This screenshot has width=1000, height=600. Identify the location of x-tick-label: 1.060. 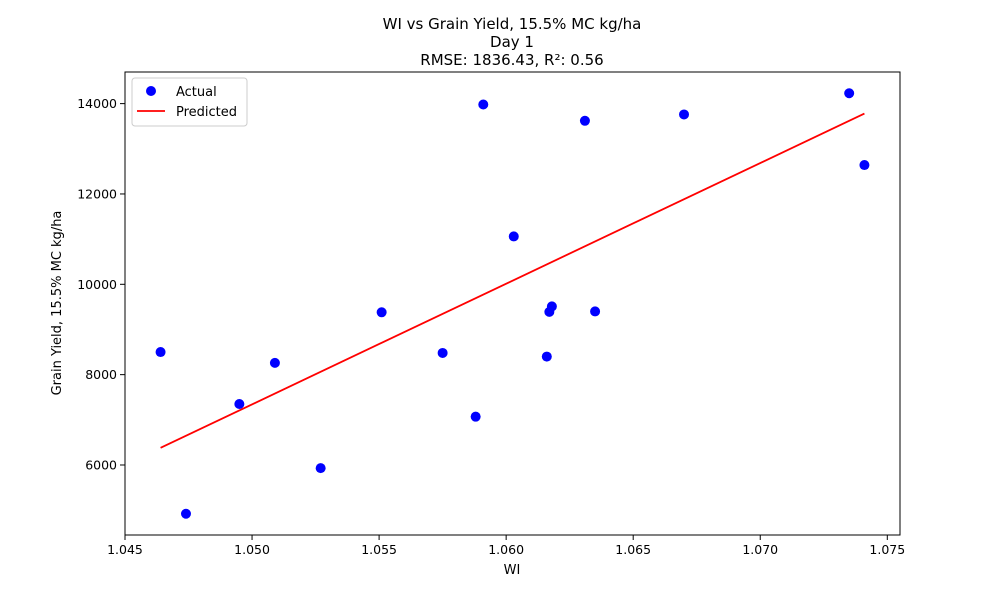
(506, 549).